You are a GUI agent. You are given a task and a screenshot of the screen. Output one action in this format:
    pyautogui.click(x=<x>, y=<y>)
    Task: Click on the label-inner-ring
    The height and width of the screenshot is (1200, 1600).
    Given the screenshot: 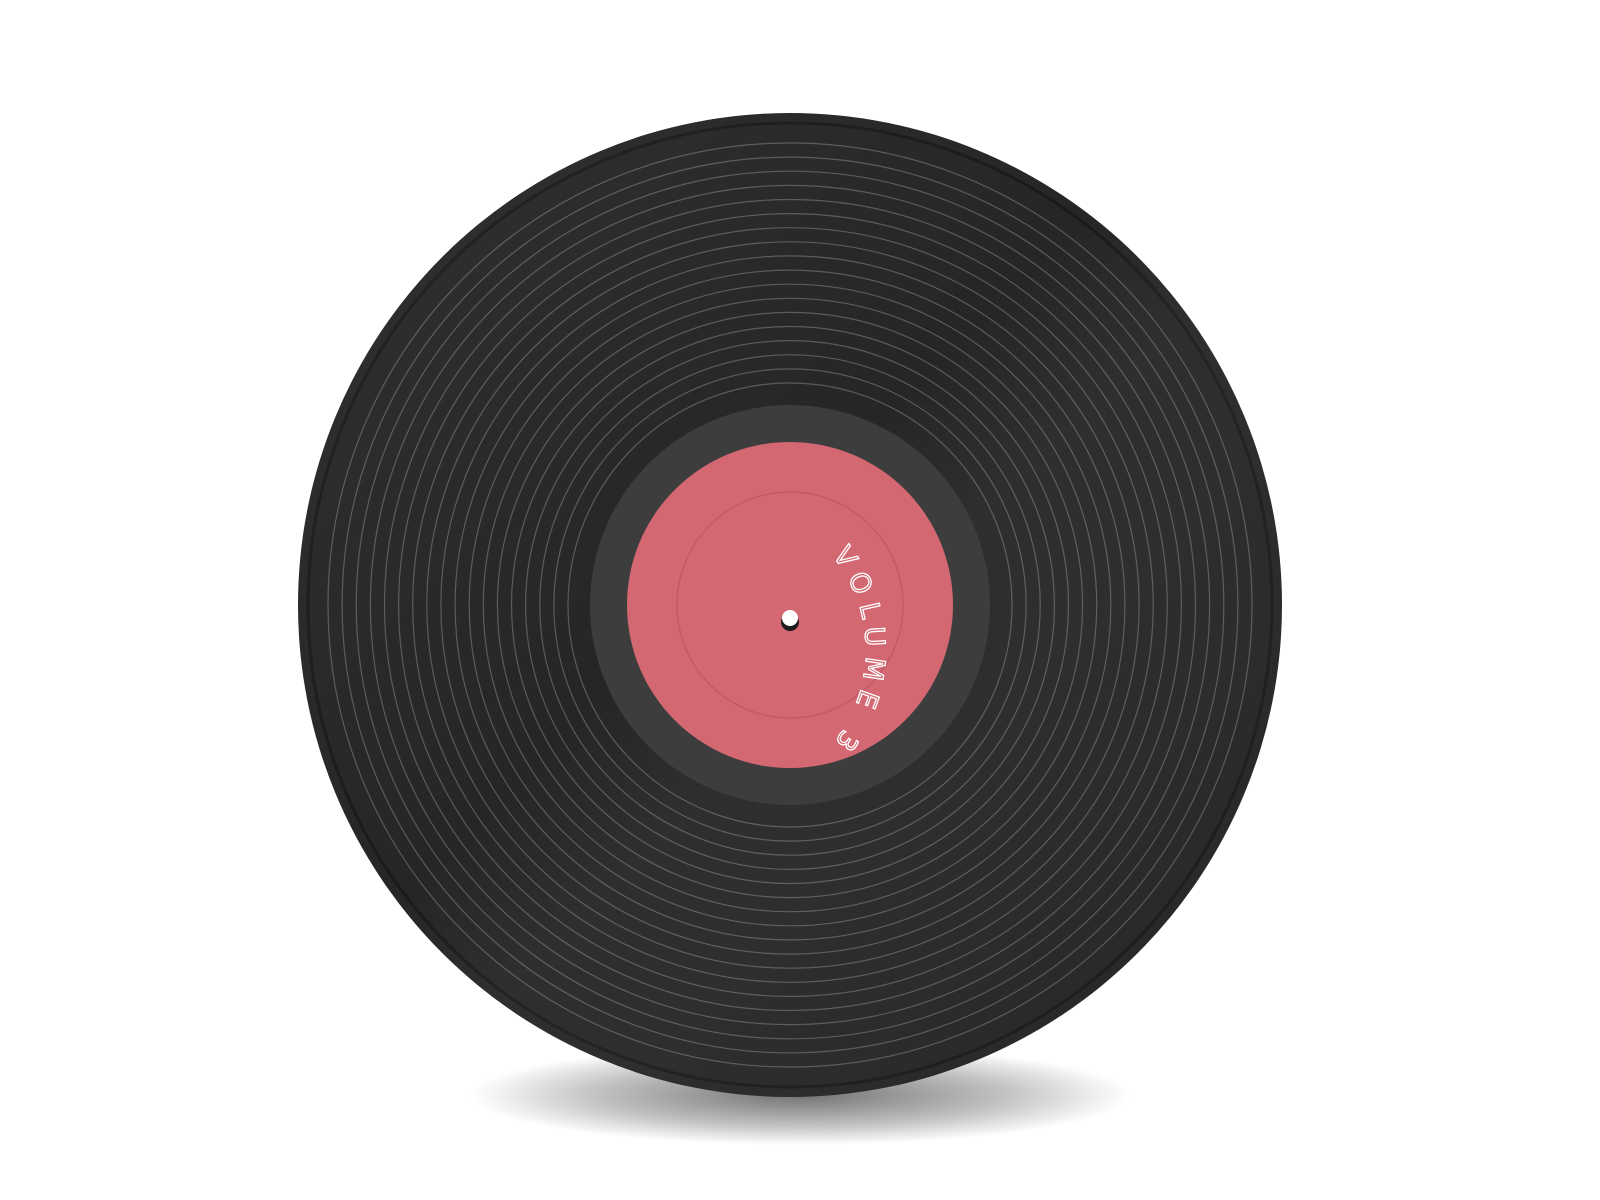 What is the action you would take?
    pyautogui.click(x=790, y=605)
    